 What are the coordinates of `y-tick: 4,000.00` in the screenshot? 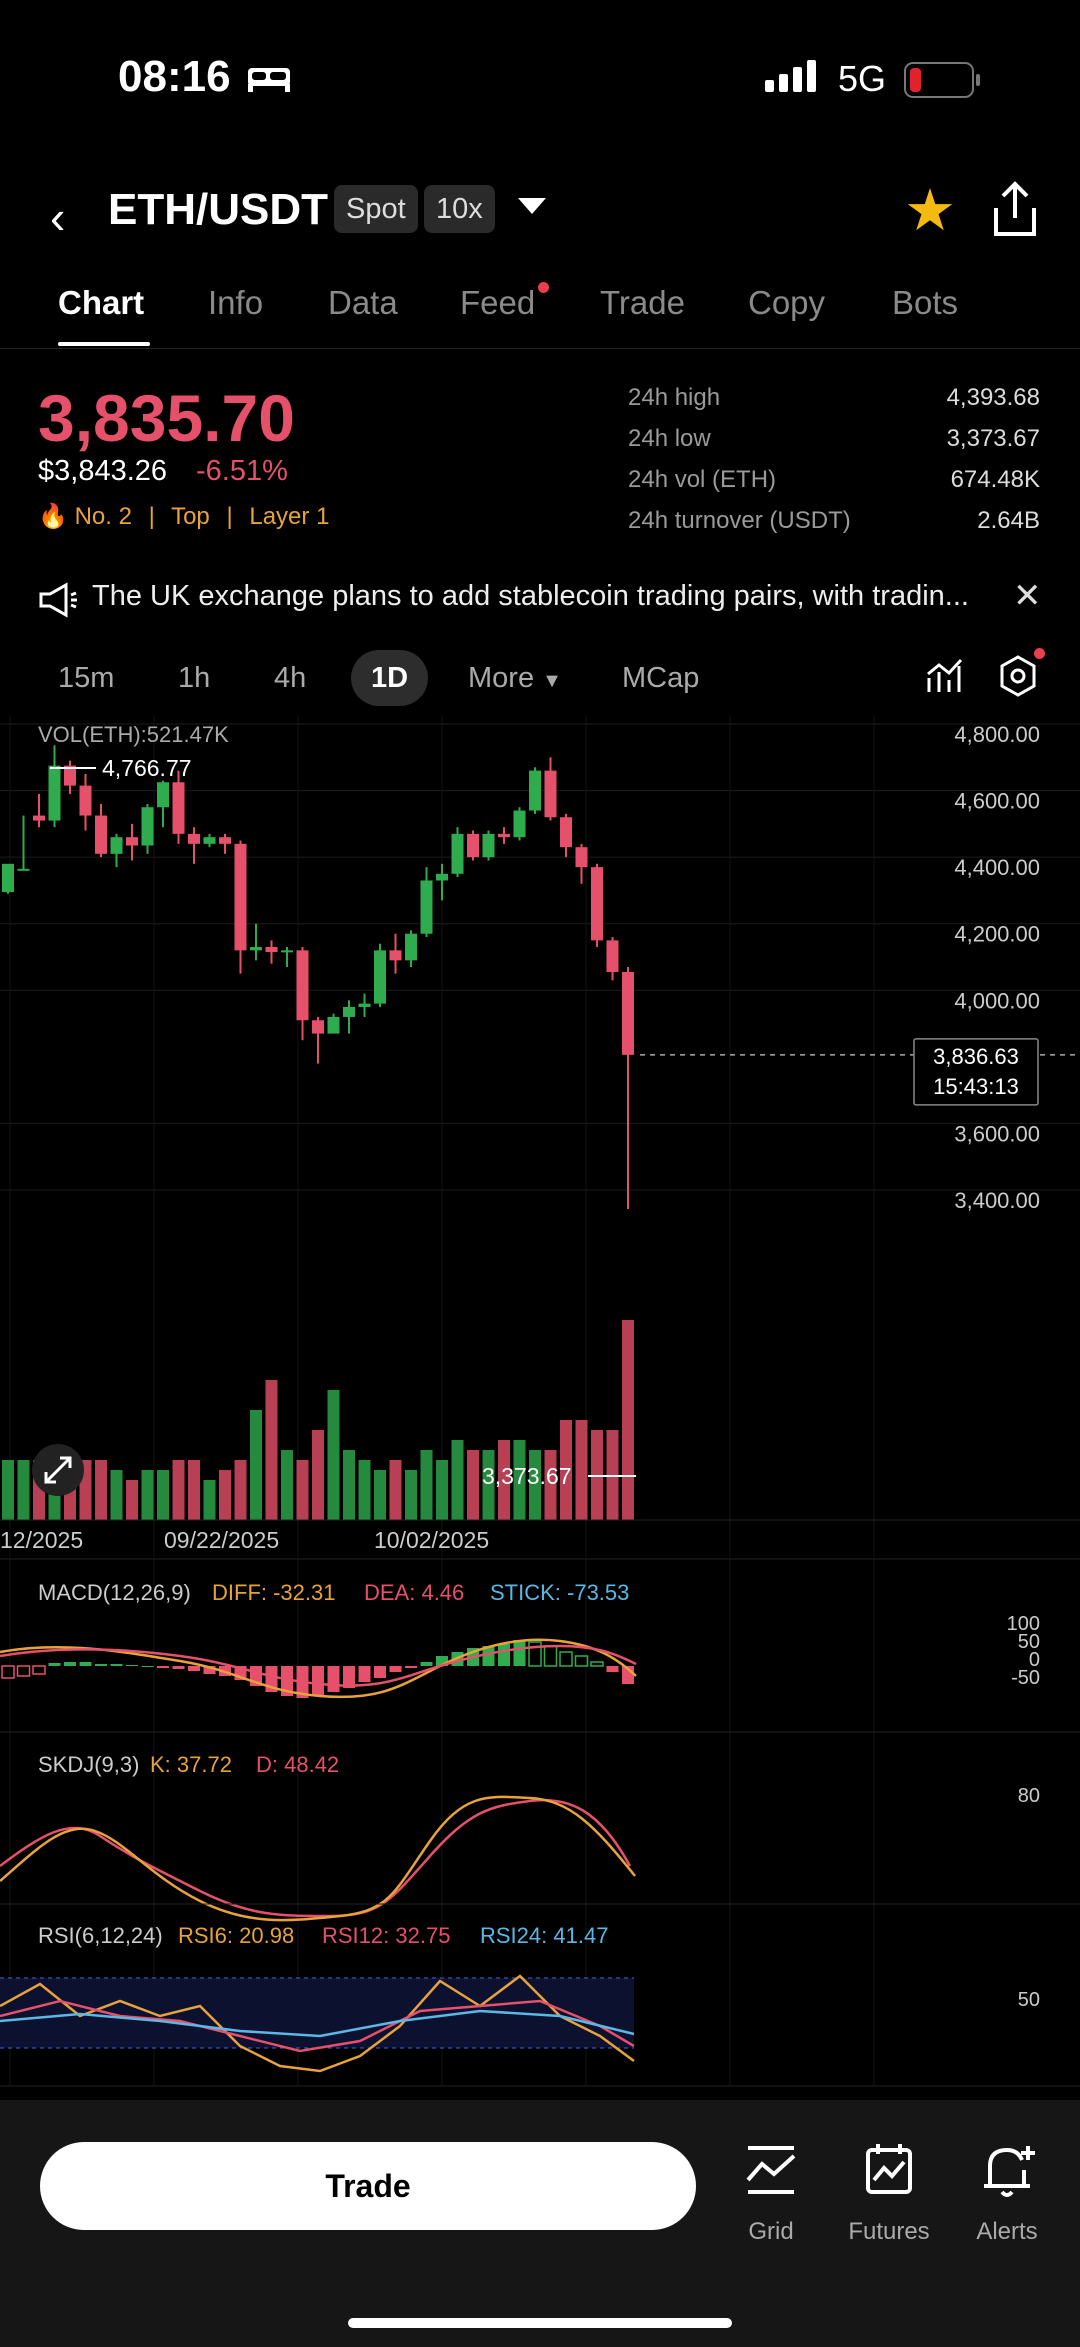 It's located at (997, 1000).